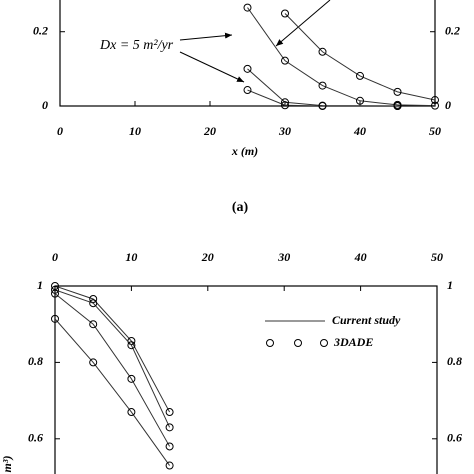  I want to click on legend-label: Current study, so click(366, 320).